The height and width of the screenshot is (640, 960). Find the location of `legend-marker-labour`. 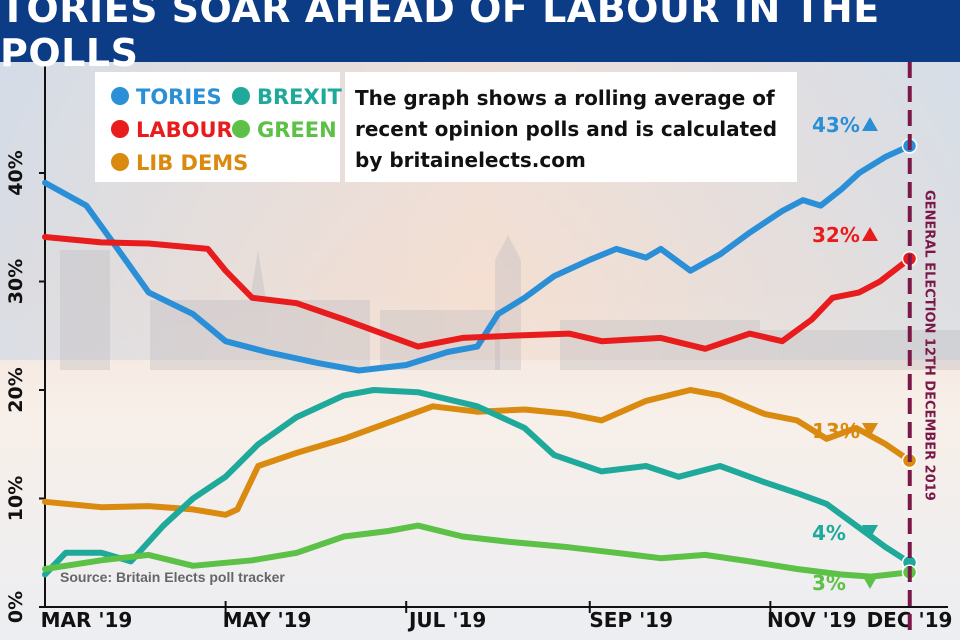

legend-marker-labour is located at coordinates (120, 129).